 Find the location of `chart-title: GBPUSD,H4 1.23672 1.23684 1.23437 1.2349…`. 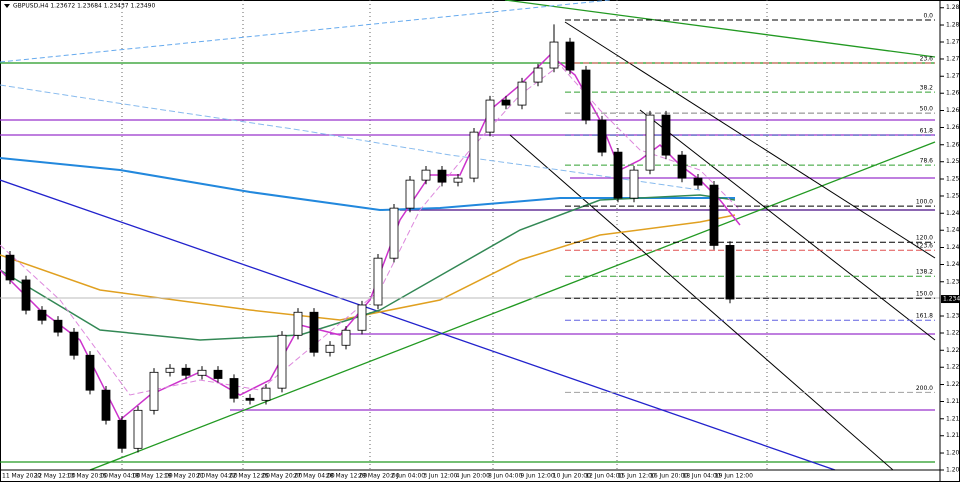

chart-title: GBPUSD,H4 1.23672 1.23684 1.23437 1.2349… is located at coordinates (84, 6).